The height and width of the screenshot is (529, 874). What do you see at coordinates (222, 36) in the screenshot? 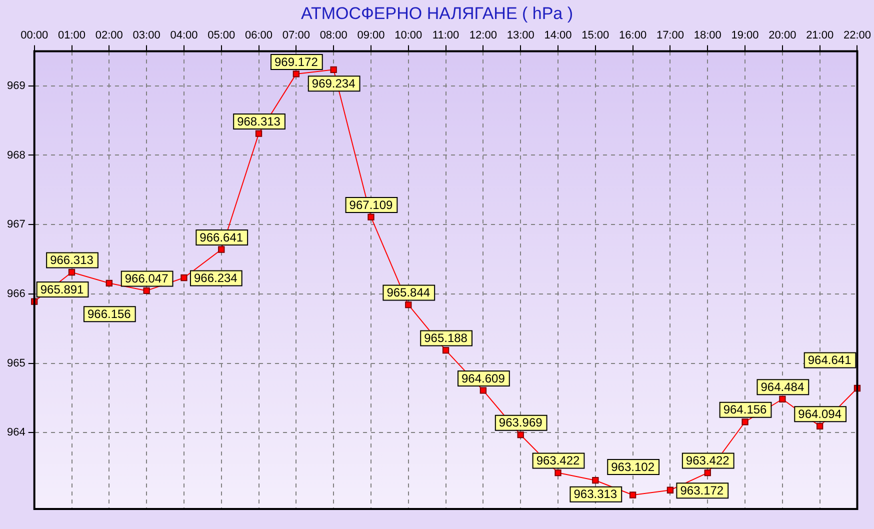
I see `x-tick-label: 05:00` at bounding box center [222, 36].